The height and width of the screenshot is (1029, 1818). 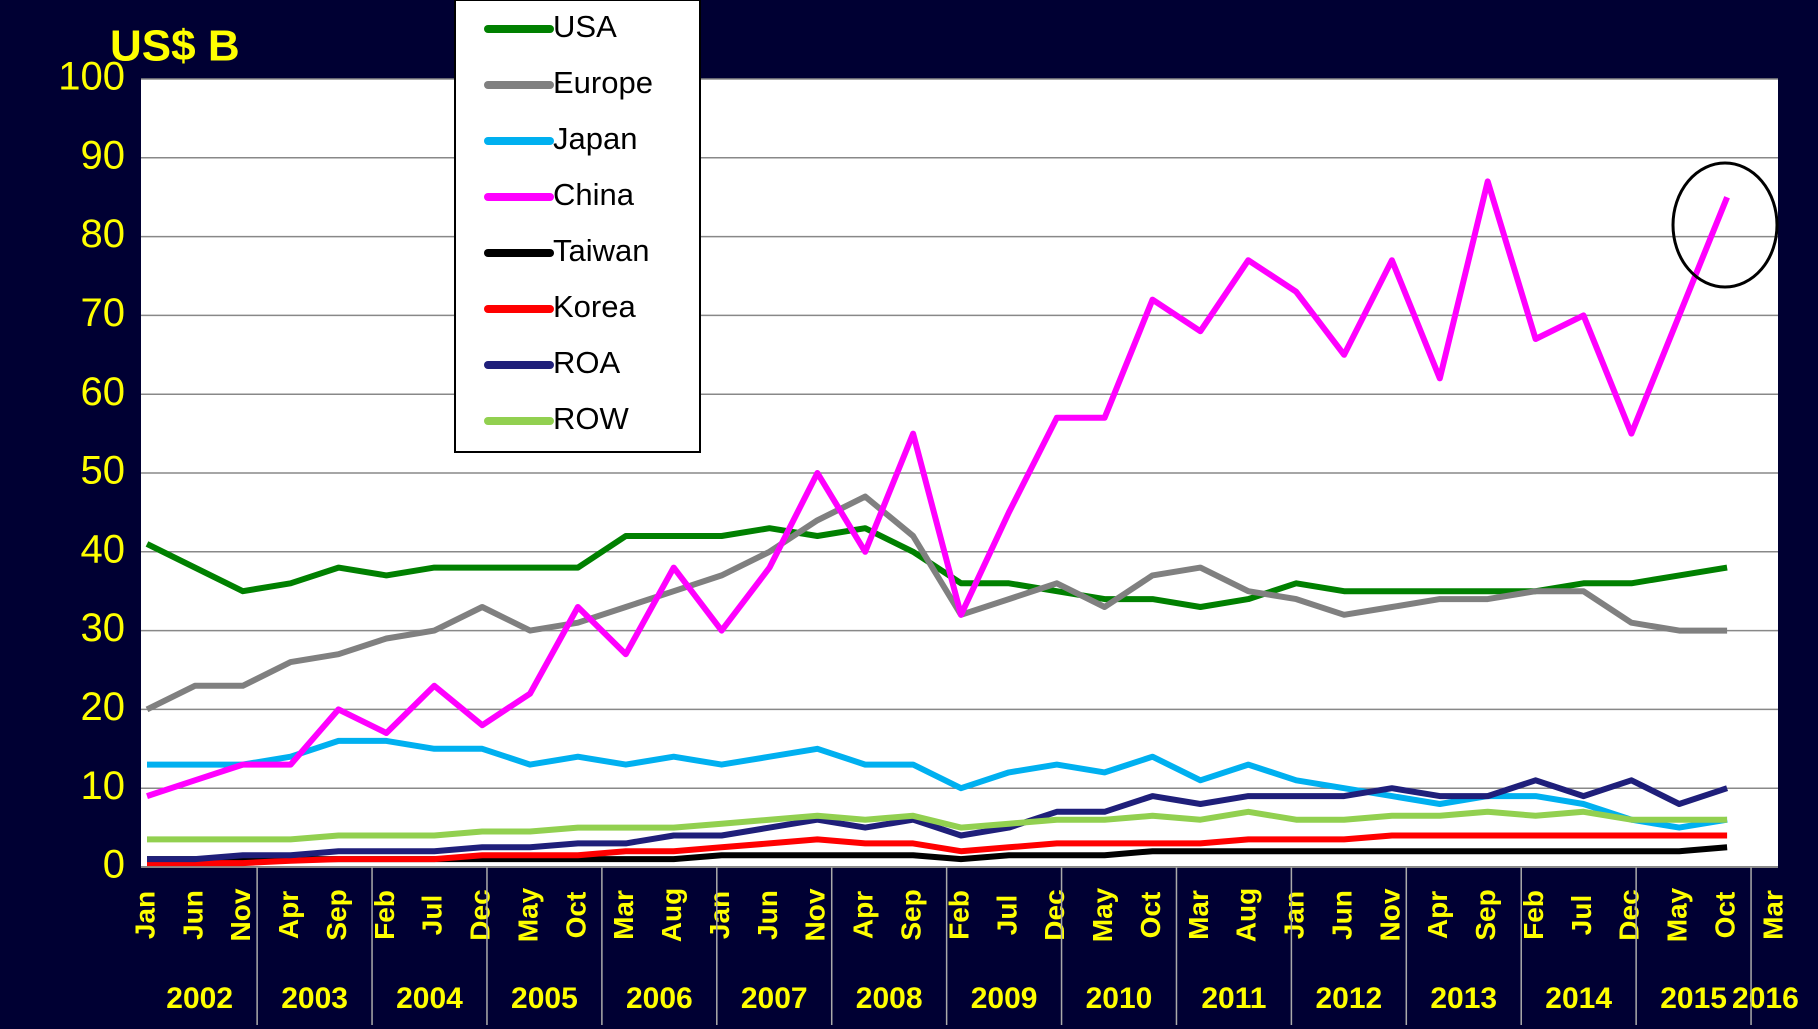 What do you see at coordinates (103, 471) in the screenshot?
I see `y-tick-label: 50` at bounding box center [103, 471].